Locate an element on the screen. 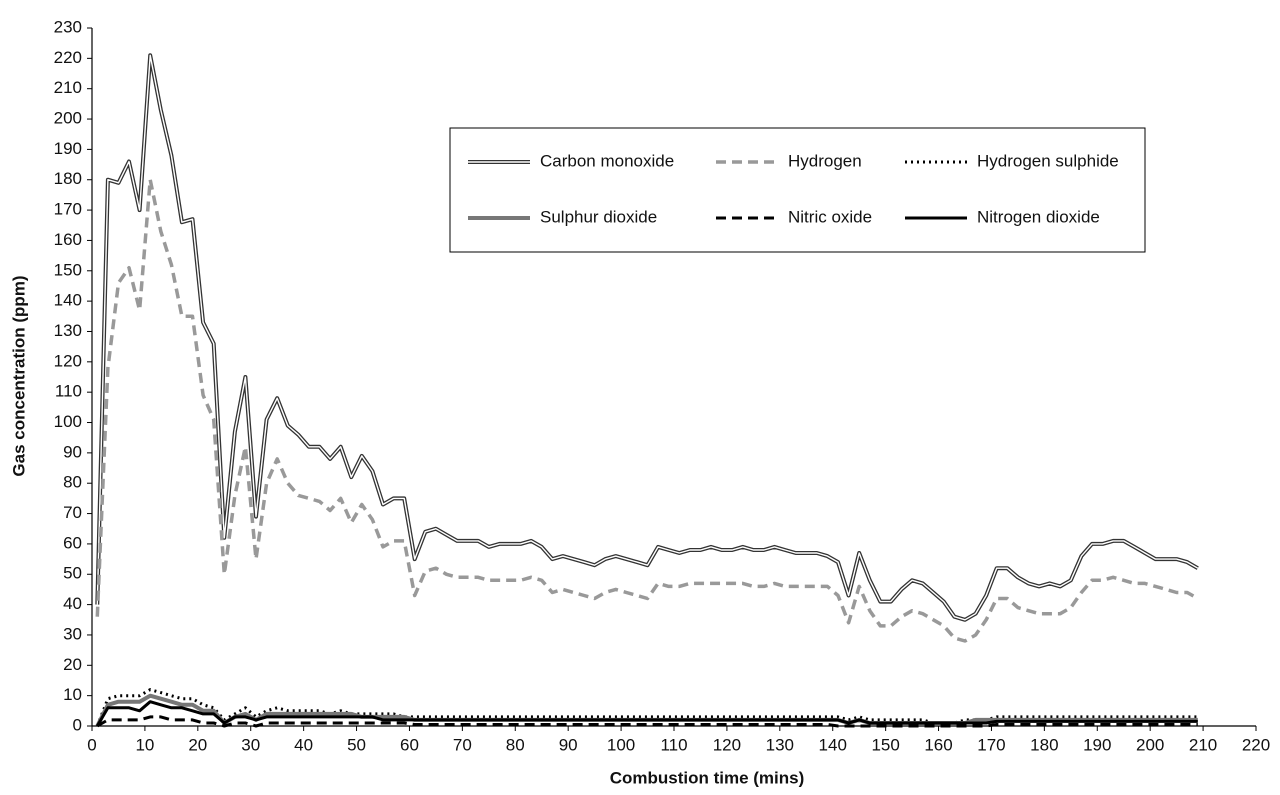 This screenshot has width=1280, height=795. y-tick-label: 20 is located at coordinates (72, 664).